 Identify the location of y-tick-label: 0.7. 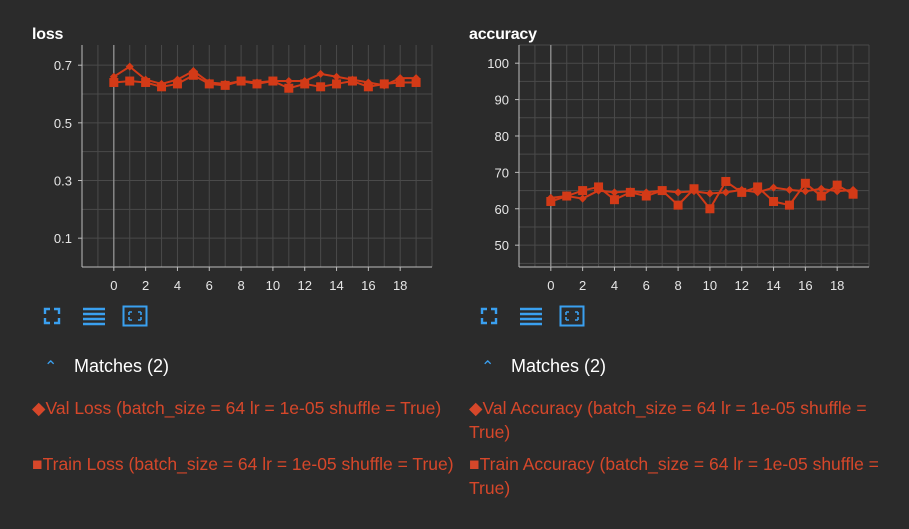
(63, 65).